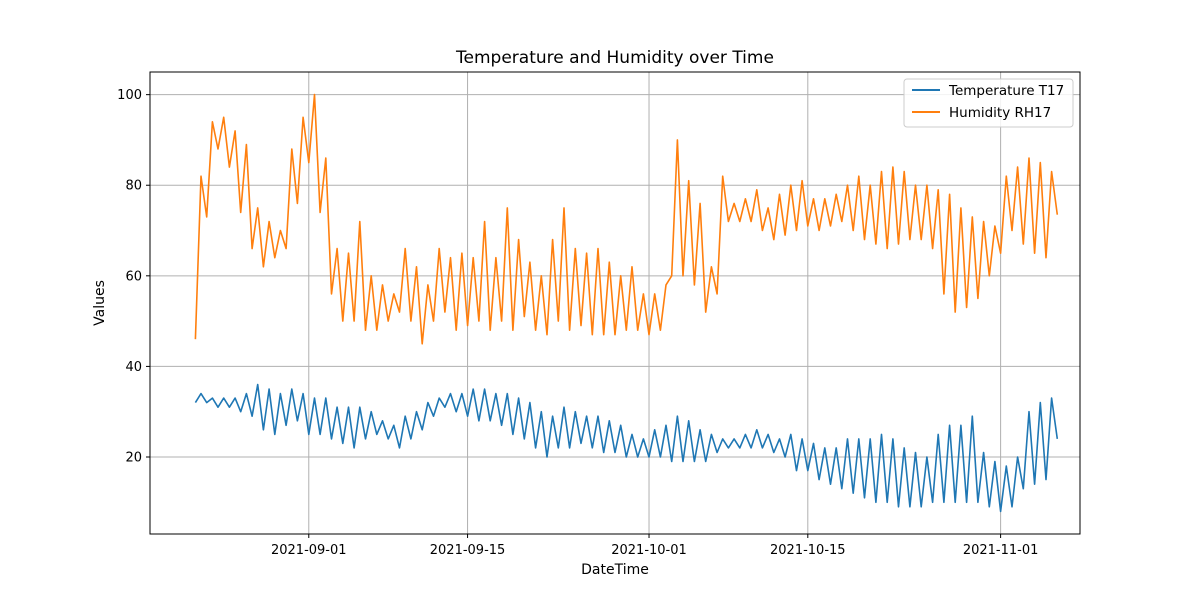  Describe the element at coordinates (100, 303) in the screenshot. I see `y-axis-label: Values` at that location.